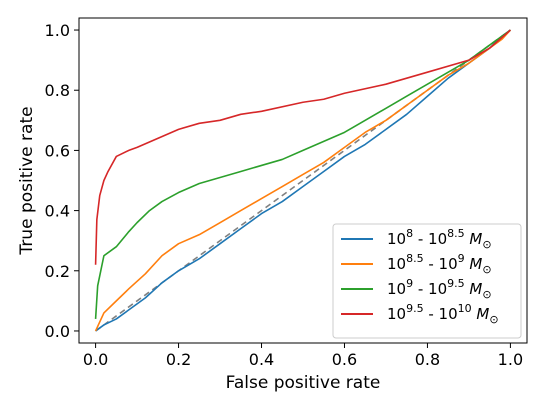 This screenshot has width=548, height=411. Describe the element at coordinates (439, 264) in the screenshot. I see `legend-label-2: 108.5 - 109 M⊙` at that location.